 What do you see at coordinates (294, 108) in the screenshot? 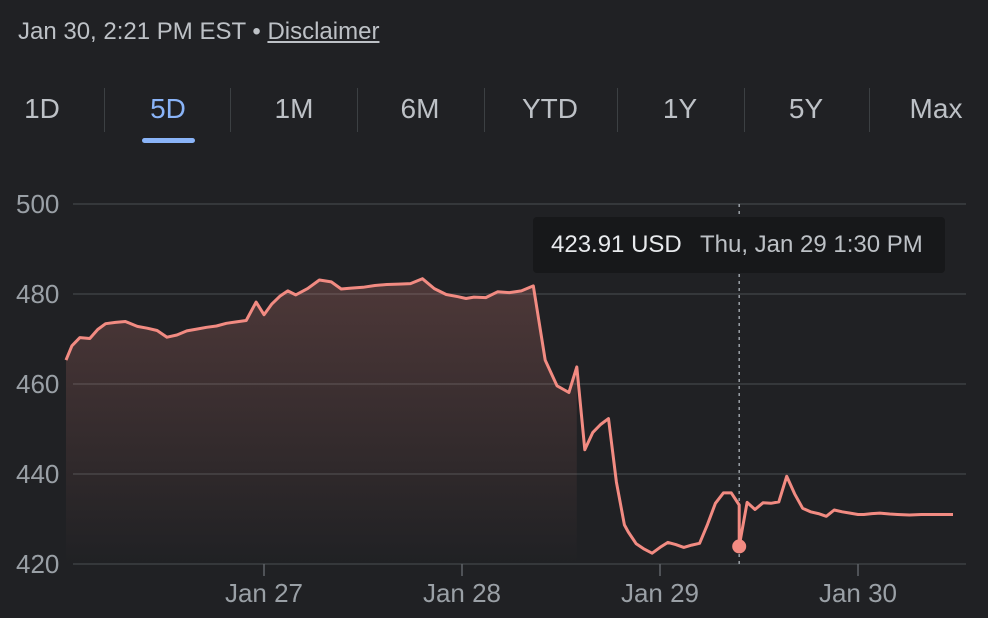
I see `tab-1m: 1M` at bounding box center [294, 108].